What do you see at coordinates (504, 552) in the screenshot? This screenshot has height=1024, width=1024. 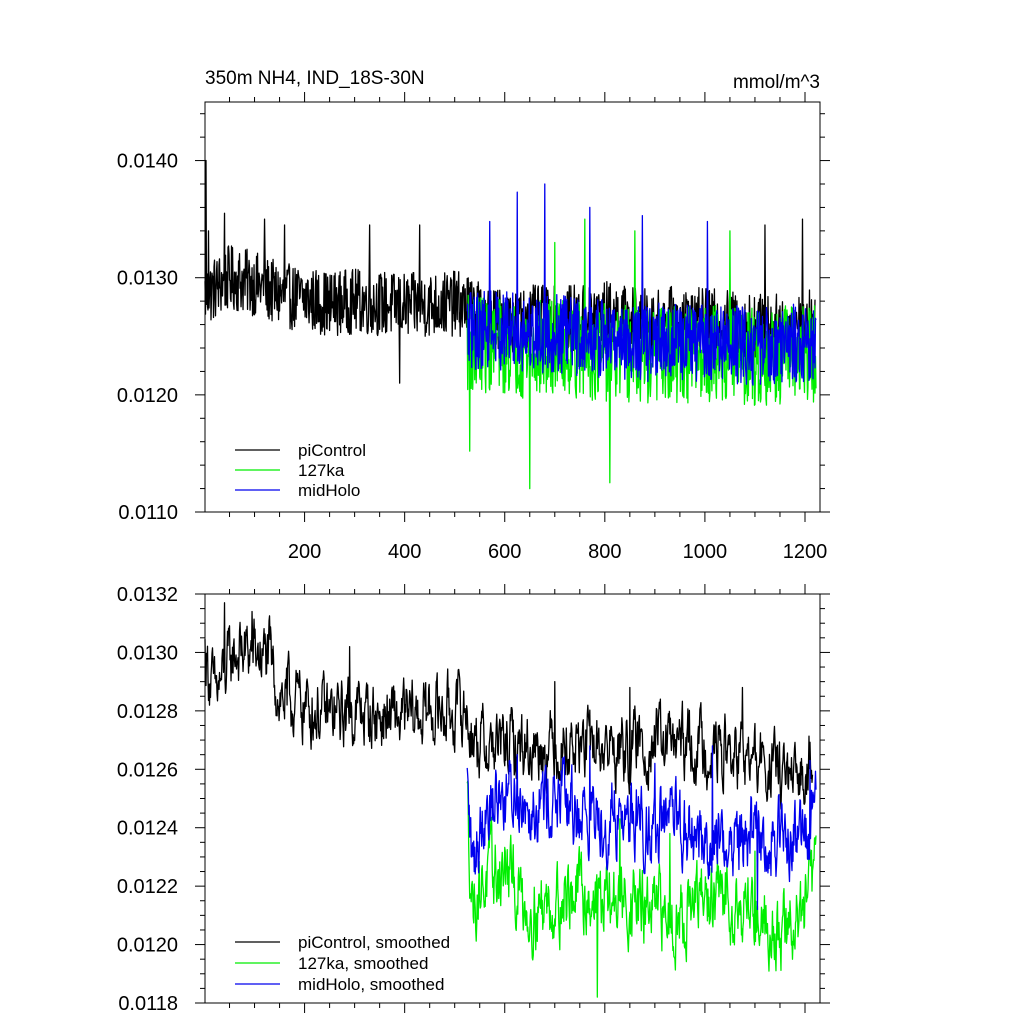 I see `x-tick-label: 600` at bounding box center [504, 552].